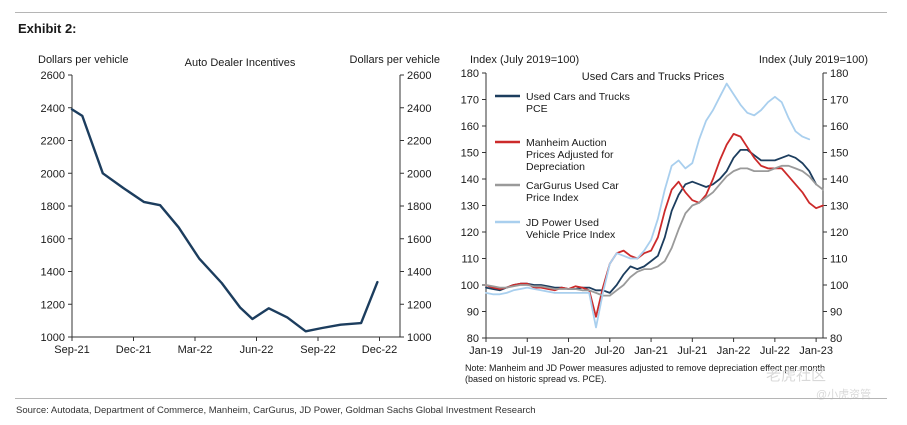  Describe the element at coordinates (419, 109) in the screenshot. I see `incentives-ytick-right-label: 2400` at that location.